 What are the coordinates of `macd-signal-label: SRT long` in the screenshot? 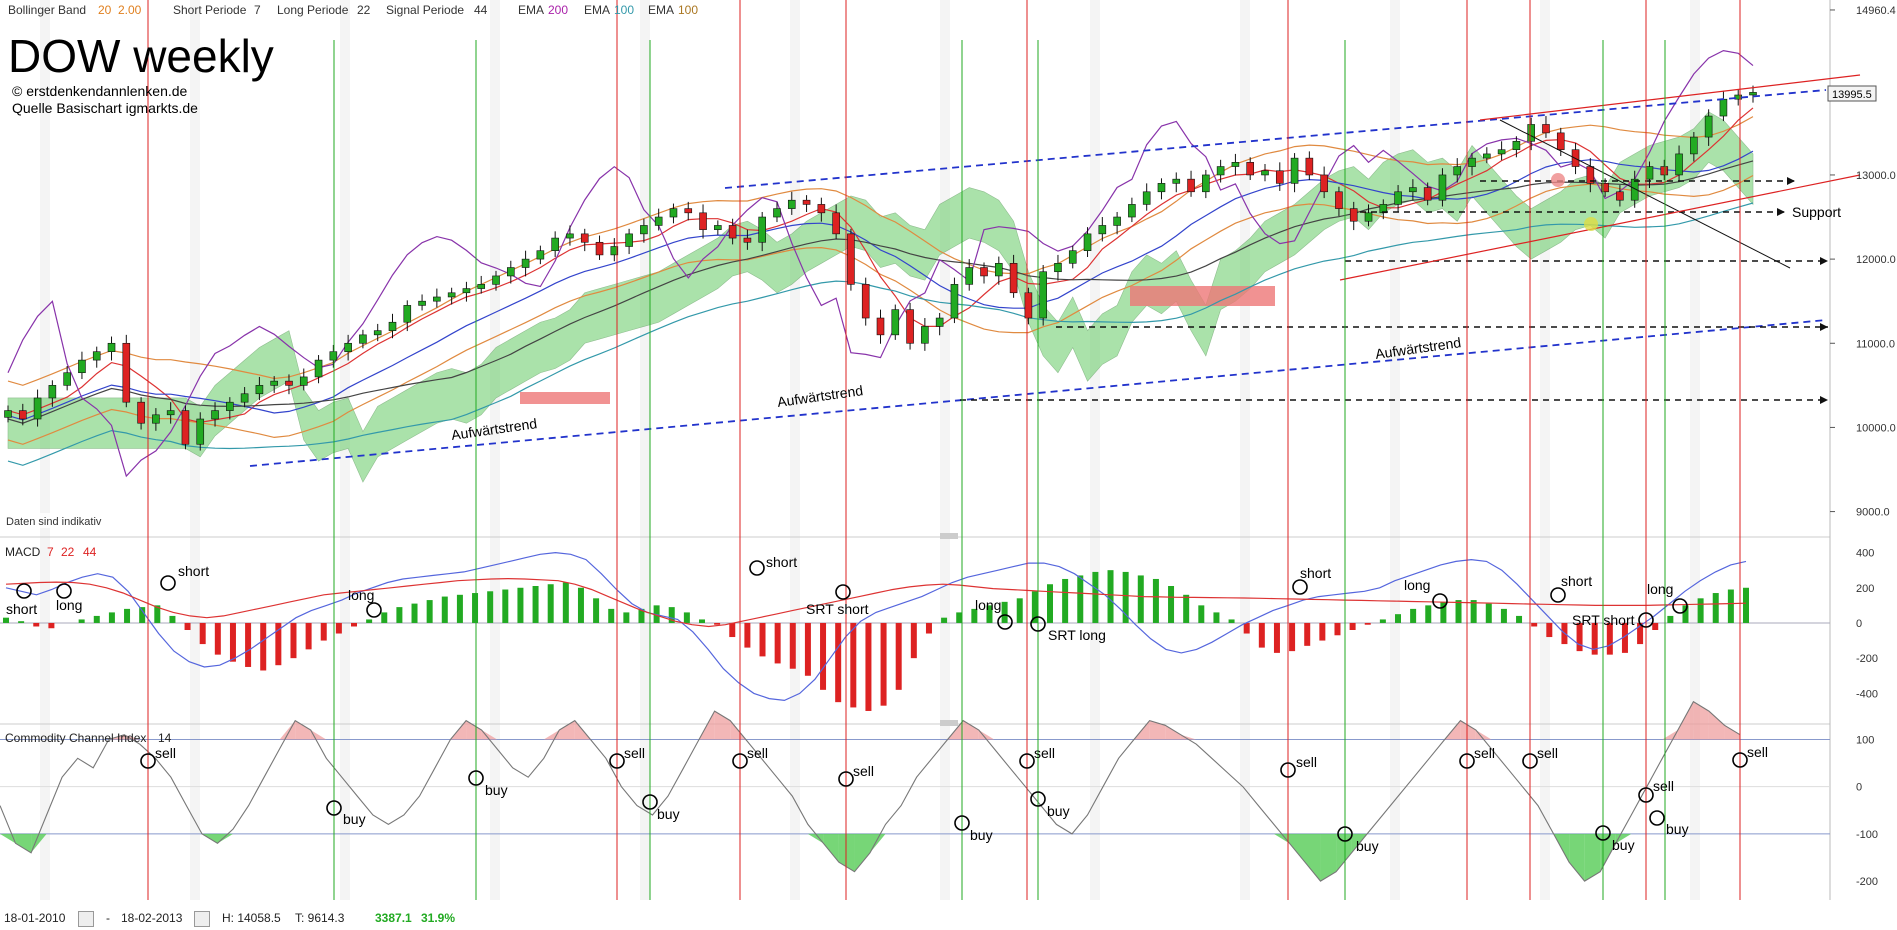 It's located at (1077, 635).